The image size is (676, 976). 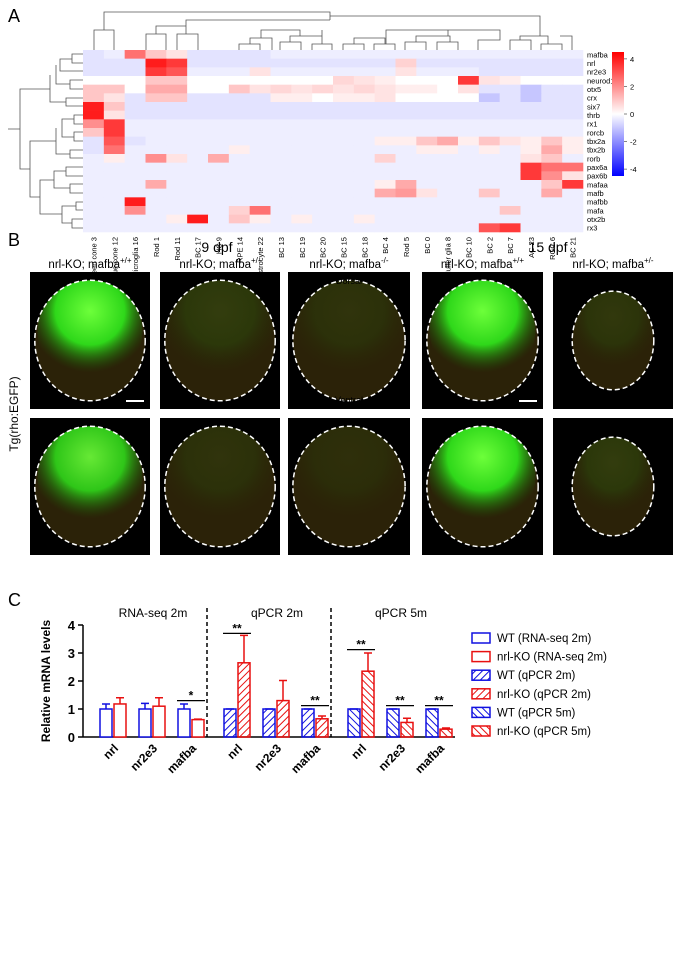 I want to click on row-label: six7, so click(x=593, y=106).